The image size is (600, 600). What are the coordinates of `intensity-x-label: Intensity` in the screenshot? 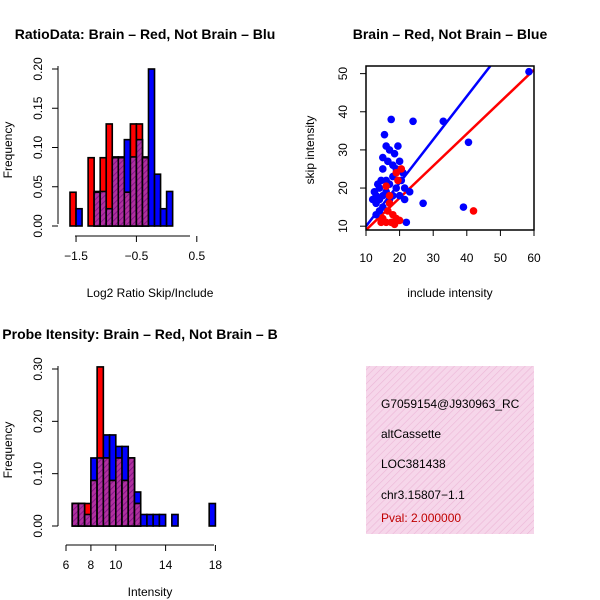 It's located at (150, 592).